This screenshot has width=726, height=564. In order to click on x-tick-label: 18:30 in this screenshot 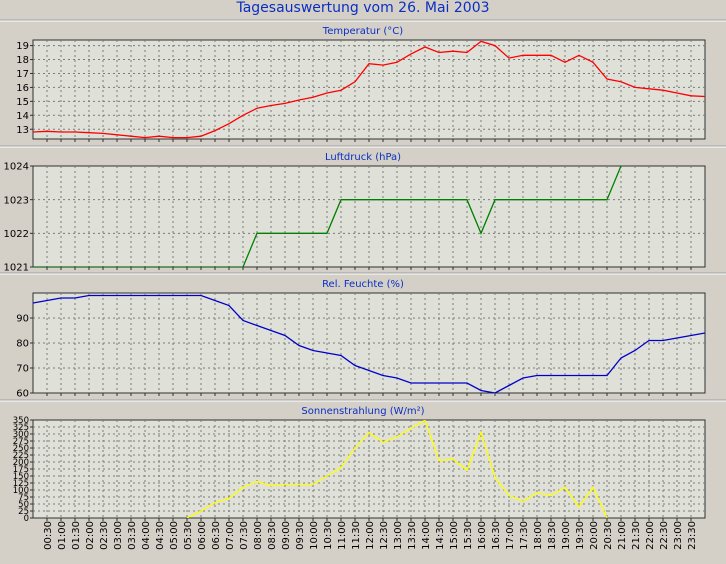, I will do `click(552, 535)`.